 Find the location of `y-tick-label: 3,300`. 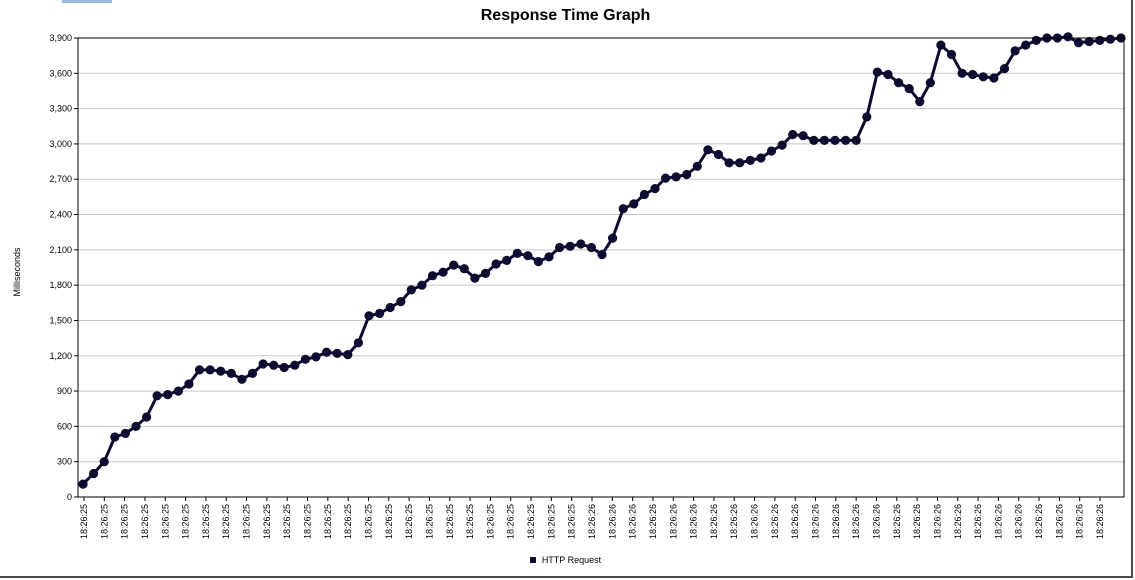

y-tick-label: 3,300 is located at coordinates (60, 109).